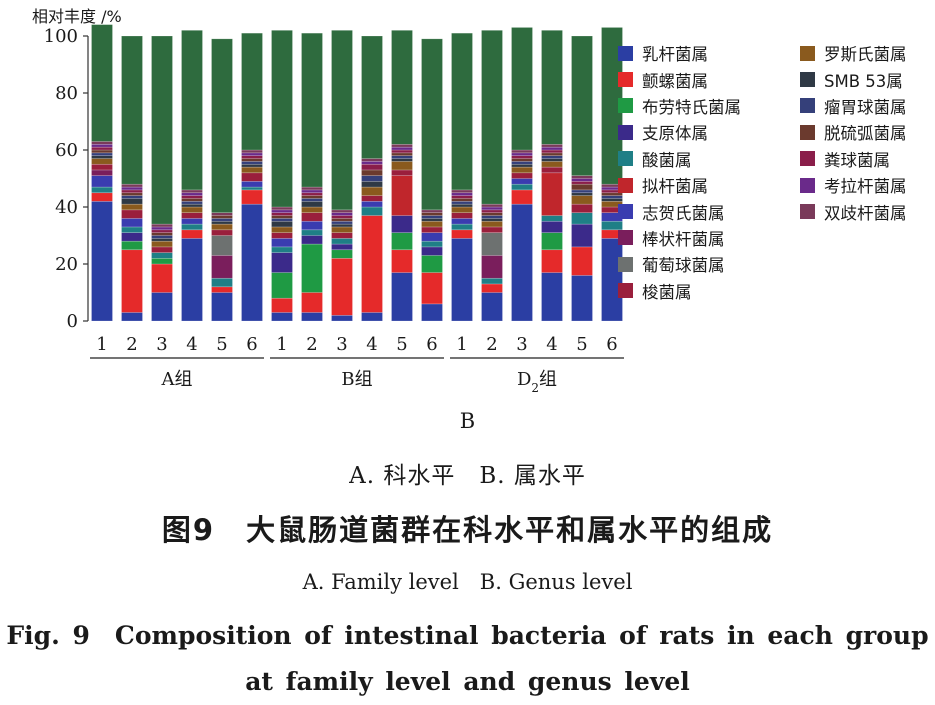  I want to click on y-axis: 0 20 40 60 80 100, so click(66, 179).